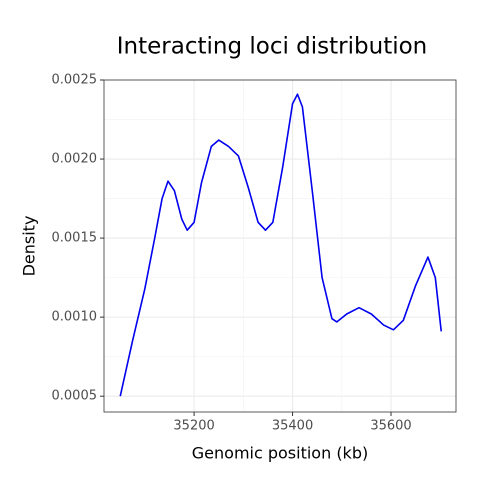 The image size is (480, 480). Describe the element at coordinates (272, 47) in the screenshot. I see `chart-title: Interacting loci distribution` at that location.